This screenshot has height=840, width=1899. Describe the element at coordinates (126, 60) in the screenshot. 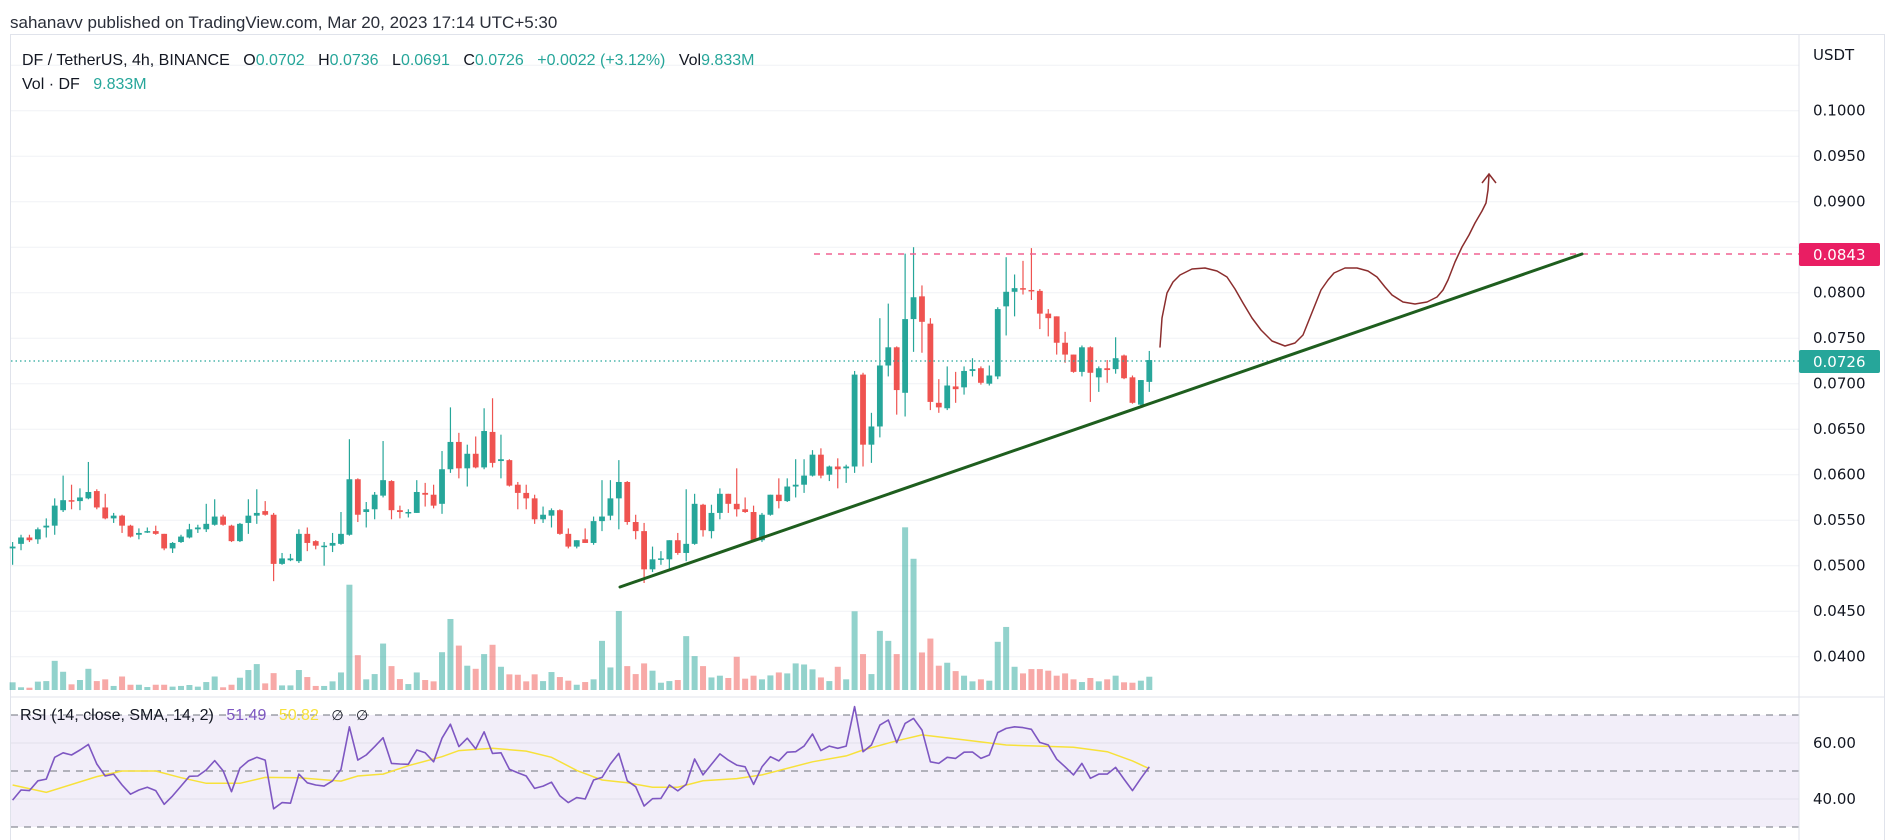

I see `symbol-title: DF / TetherUS, 4h, BINANCE` at that location.